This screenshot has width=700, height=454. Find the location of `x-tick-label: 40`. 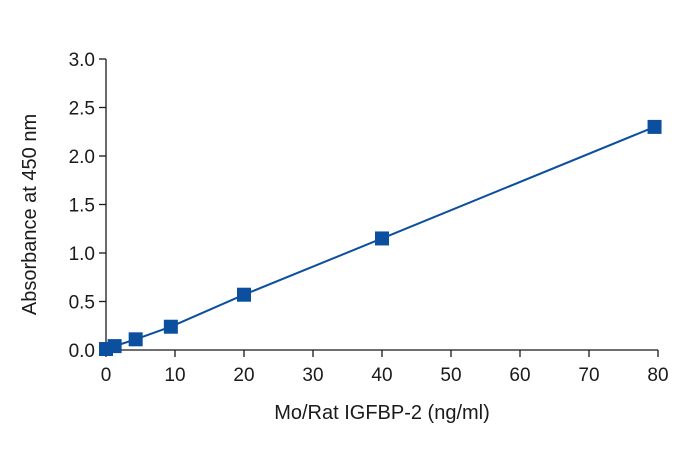

x-tick-label: 40 is located at coordinates (381, 375).